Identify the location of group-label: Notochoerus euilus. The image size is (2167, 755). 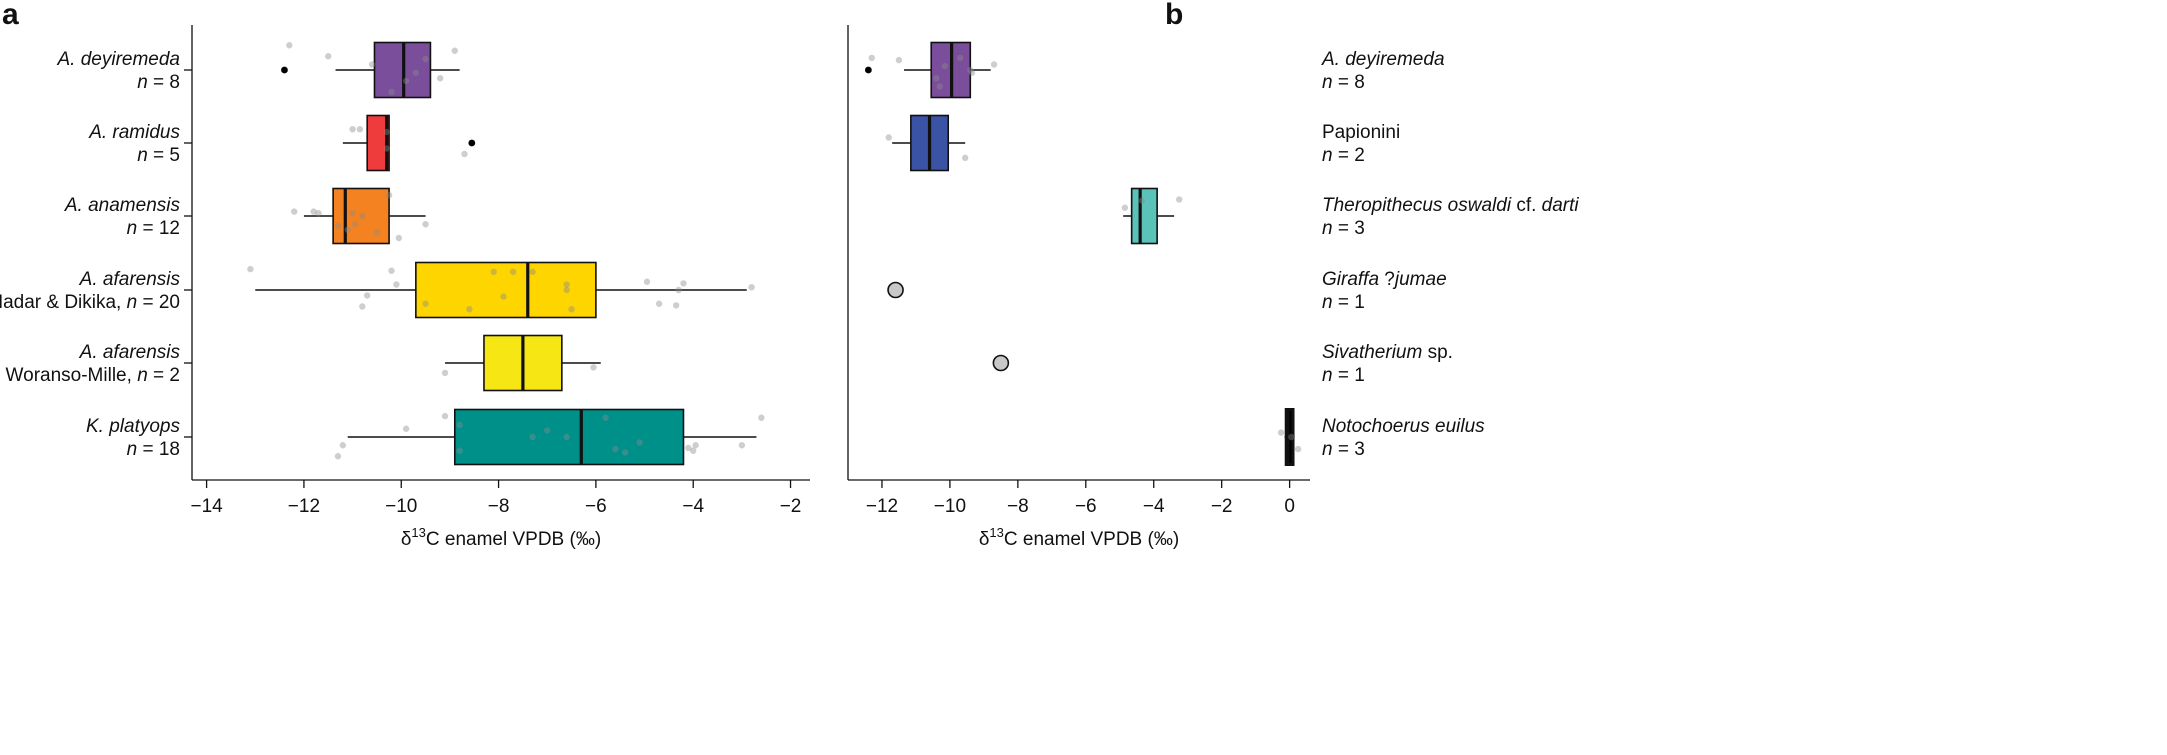
(1403, 426).